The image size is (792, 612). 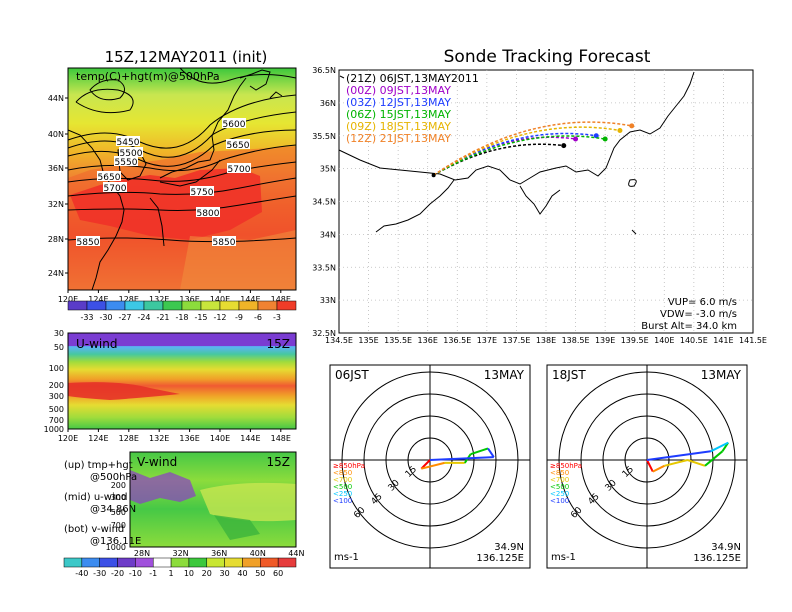 I want to click on hodo-date: 13MAY, so click(x=721, y=375).